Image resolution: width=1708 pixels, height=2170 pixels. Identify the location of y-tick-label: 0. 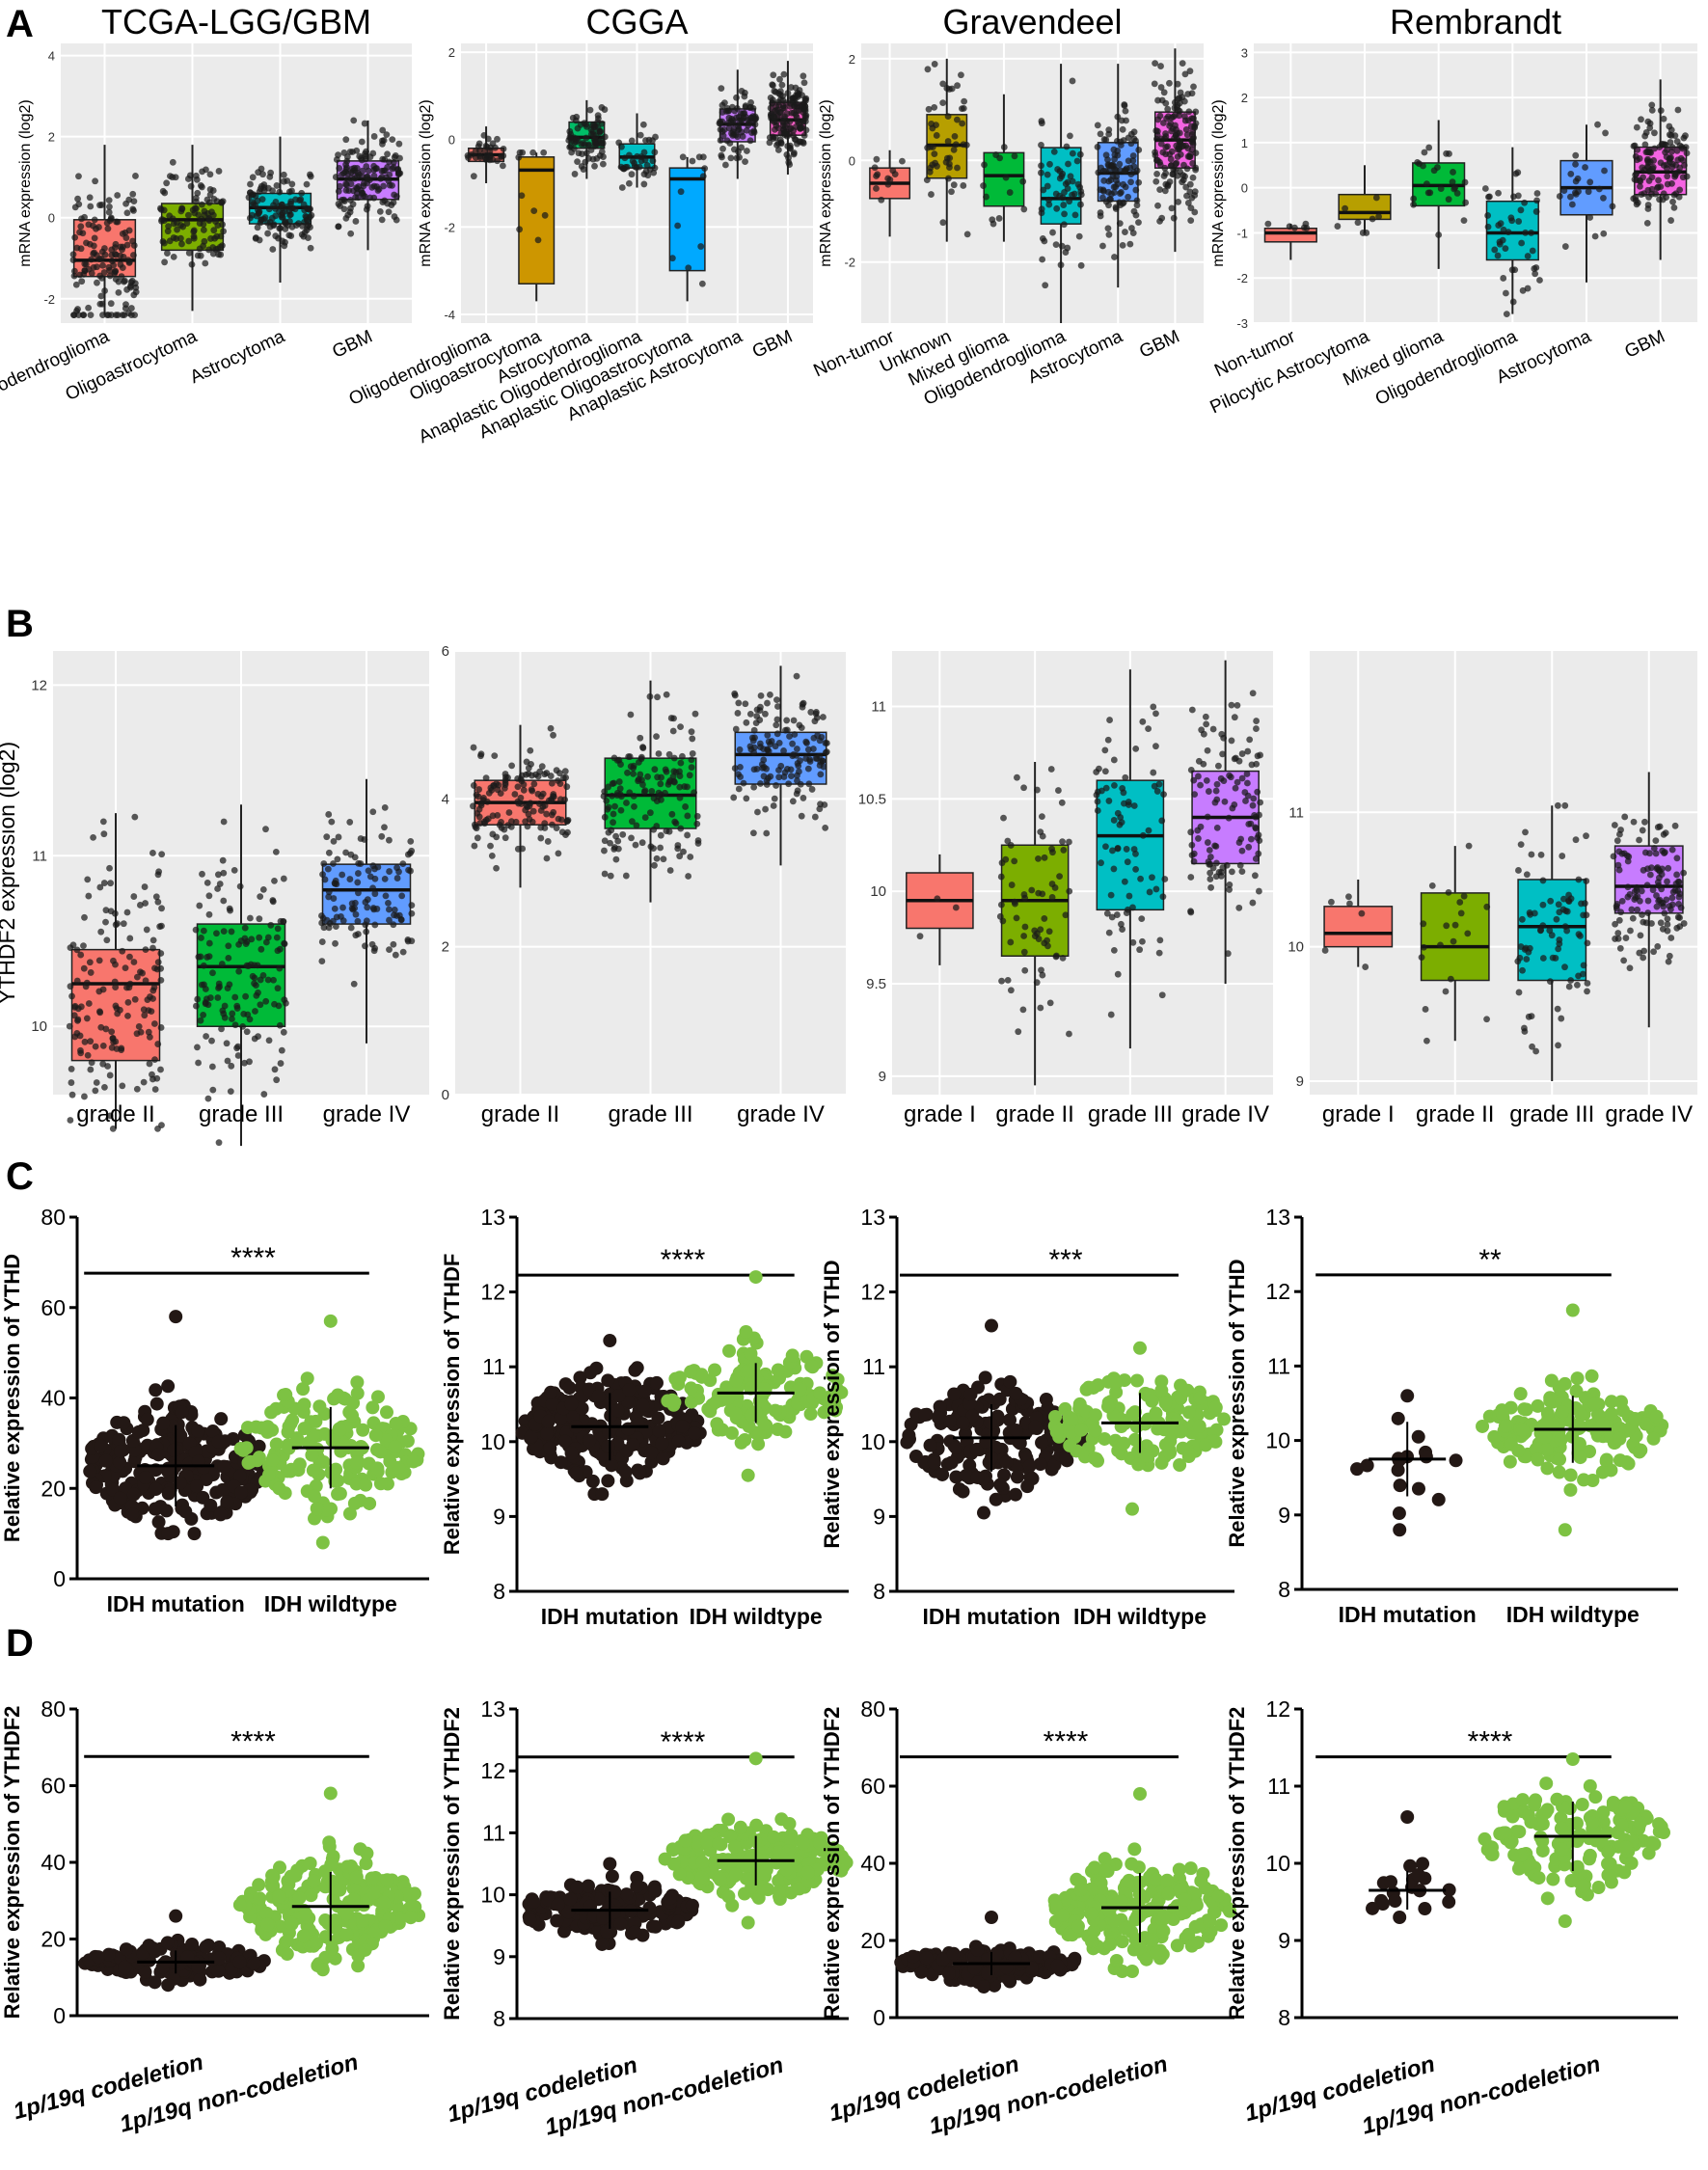
(51, 219).